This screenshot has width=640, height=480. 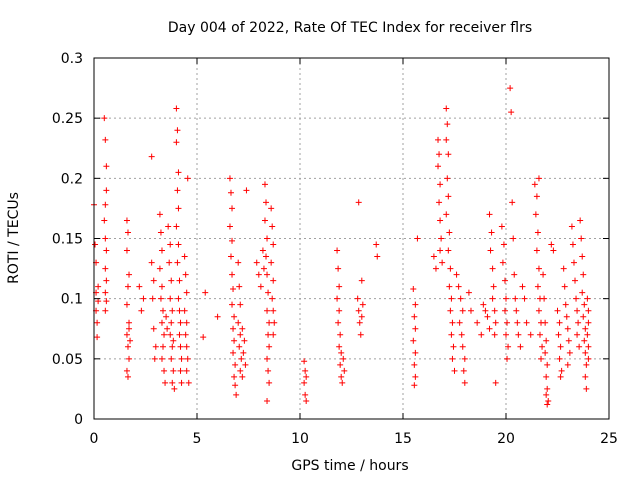 What do you see at coordinates (354, 439) in the screenshot?
I see `x-tick-labels: 0 5 10 15 20 25` at bounding box center [354, 439].